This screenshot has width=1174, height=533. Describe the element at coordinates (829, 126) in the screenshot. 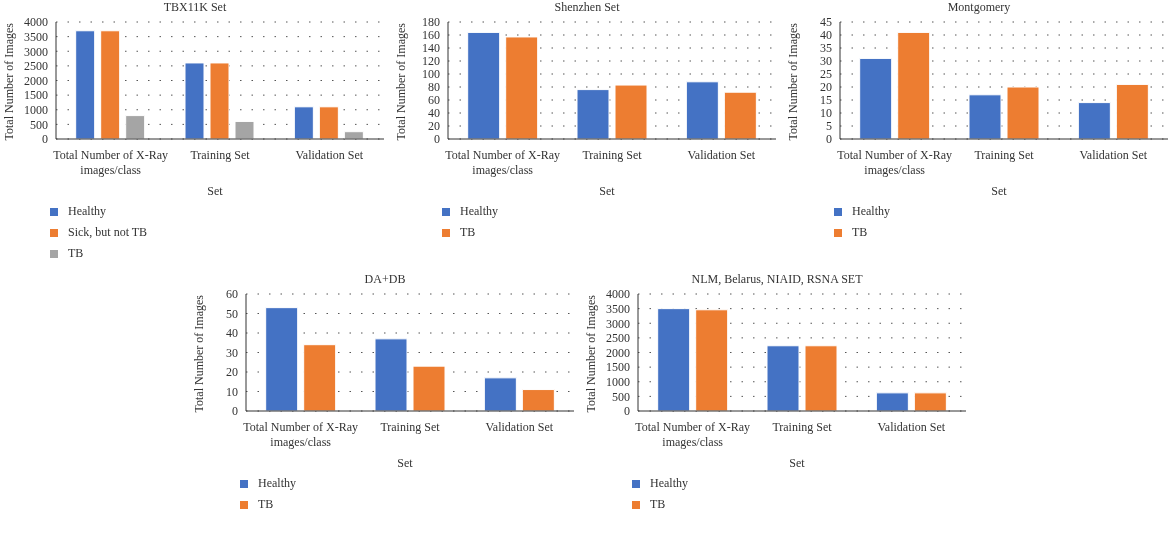

I see `y-tick-label: 5` at that location.